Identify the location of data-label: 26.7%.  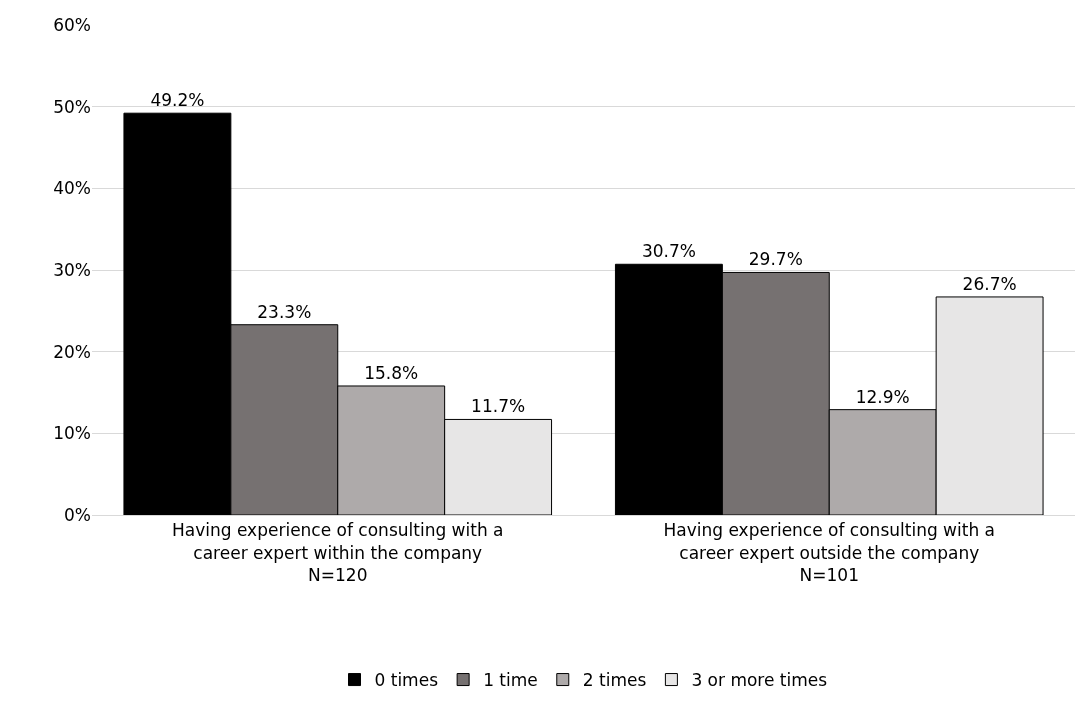
(989, 283).